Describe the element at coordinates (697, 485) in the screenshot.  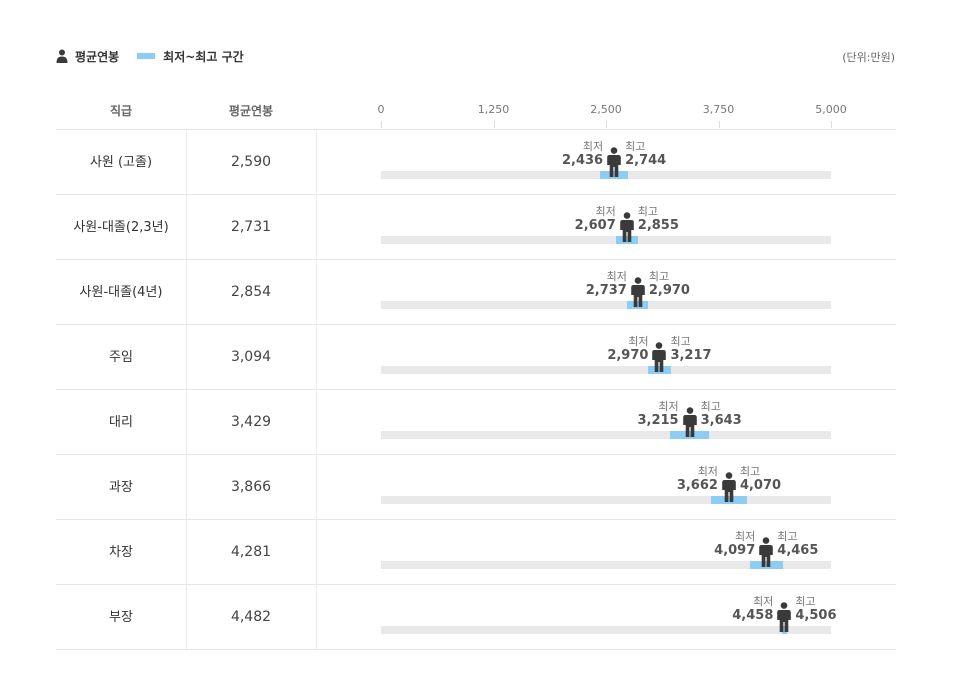
I see `min-value: 3,662` at that location.